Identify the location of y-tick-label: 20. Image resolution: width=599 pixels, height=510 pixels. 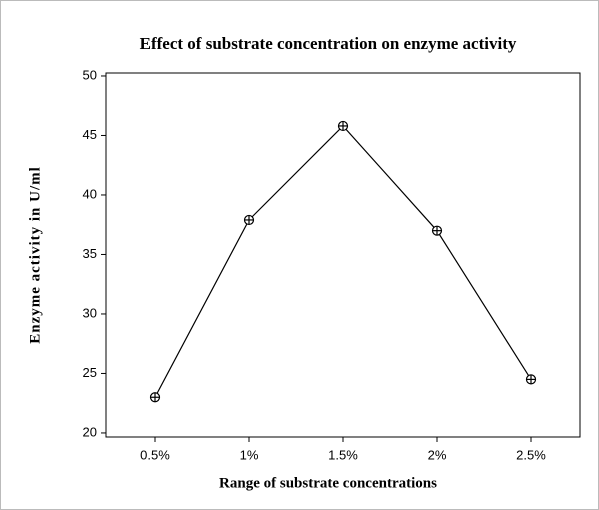
(90, 431).